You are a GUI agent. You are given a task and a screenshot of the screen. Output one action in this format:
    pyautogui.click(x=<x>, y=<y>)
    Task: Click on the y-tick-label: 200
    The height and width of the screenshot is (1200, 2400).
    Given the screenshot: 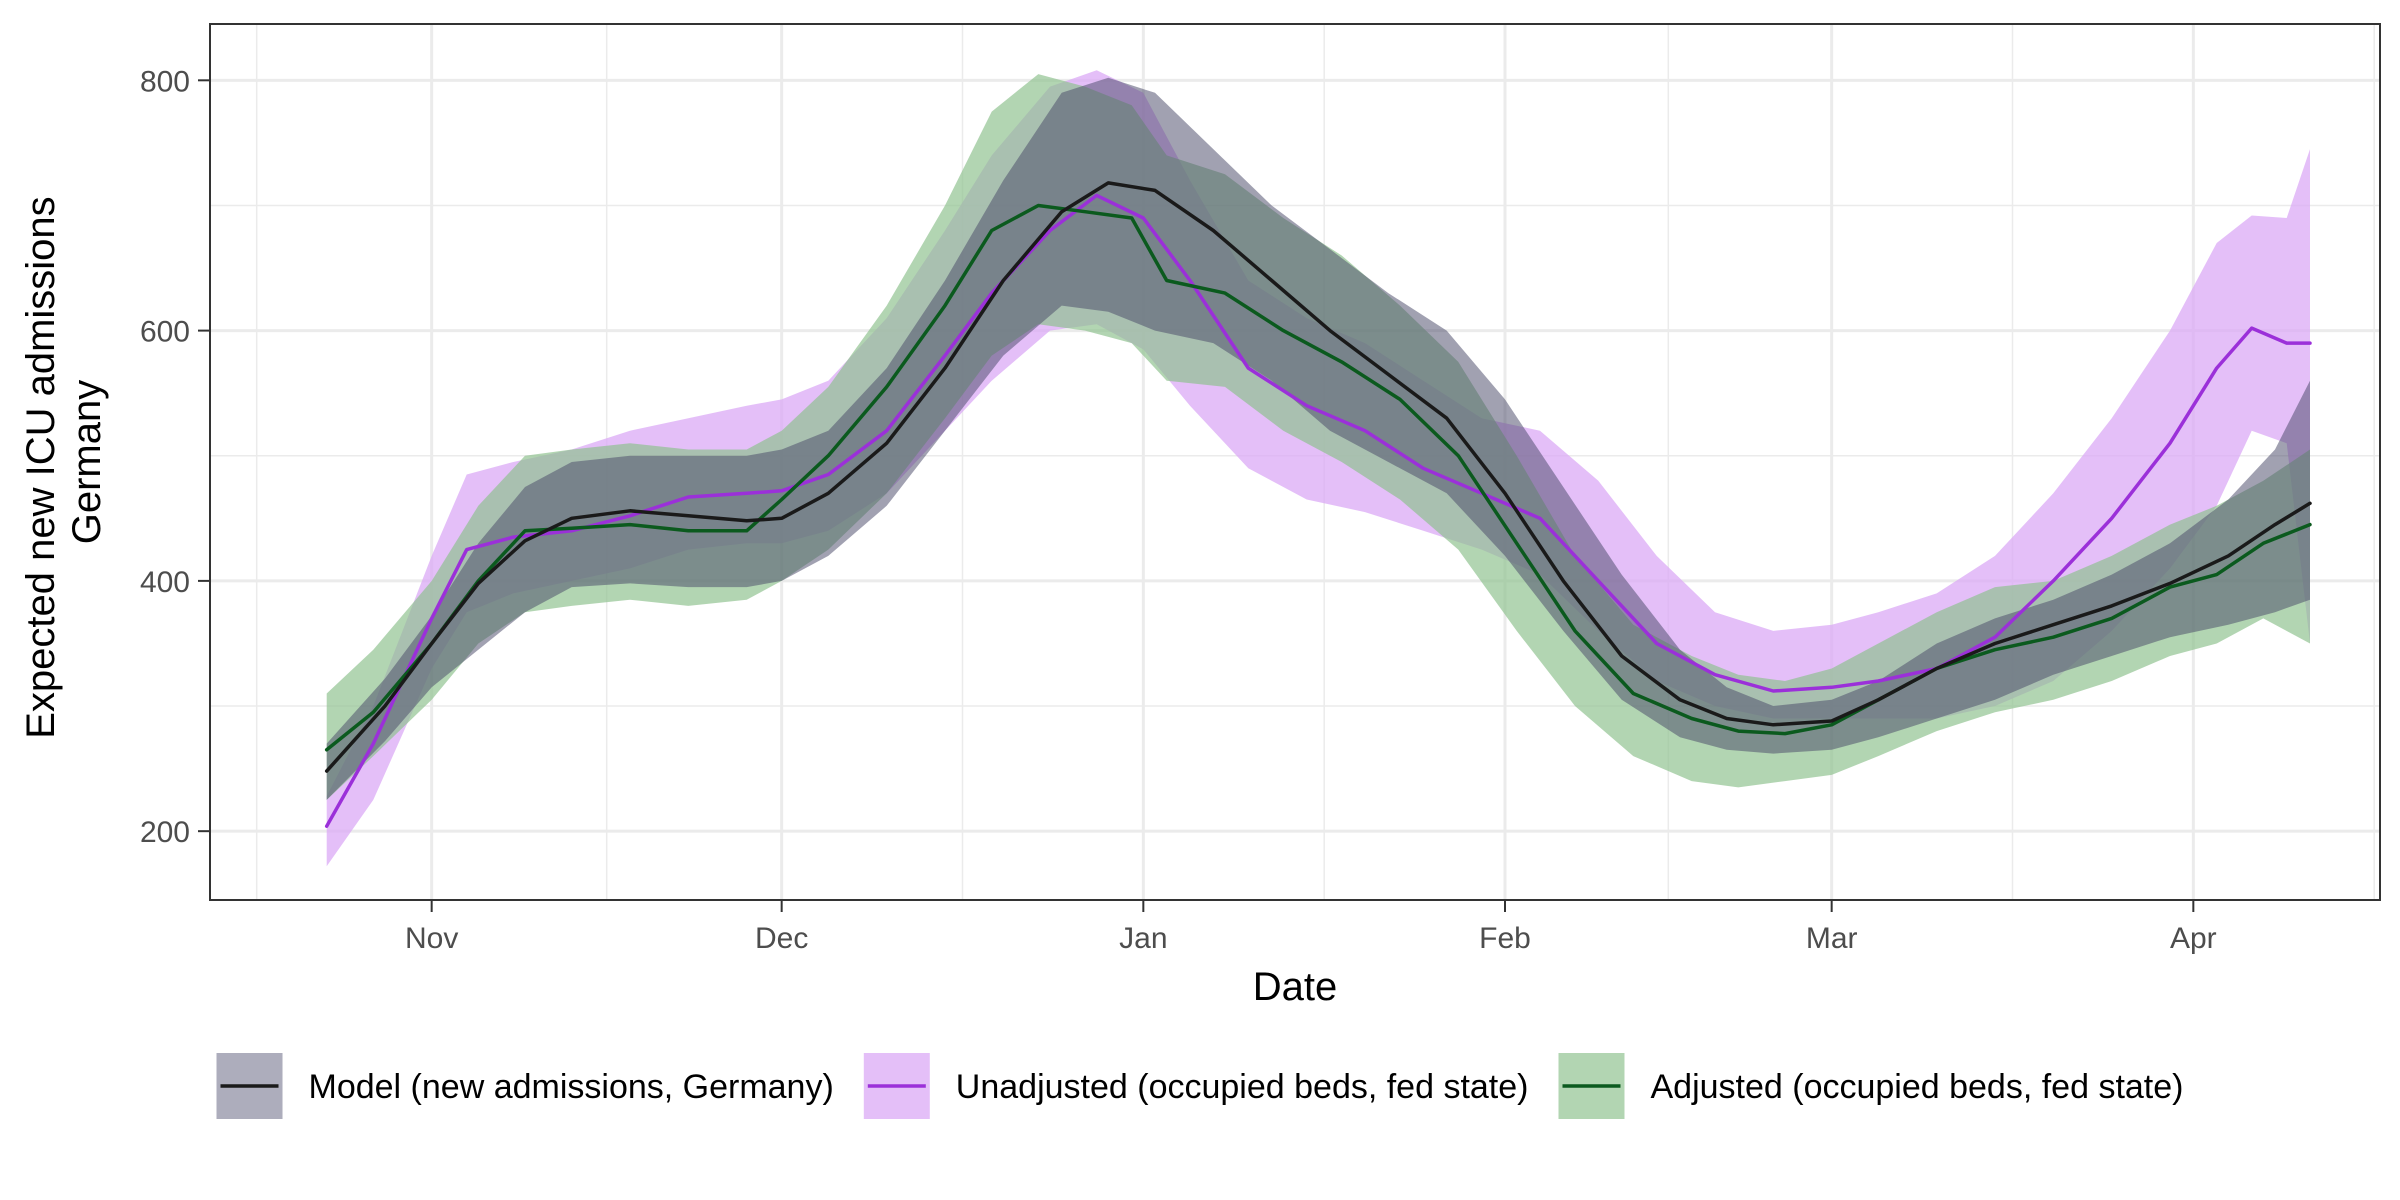 What is the action you would take?
    pyautogui.click(x=165, y=832)
    